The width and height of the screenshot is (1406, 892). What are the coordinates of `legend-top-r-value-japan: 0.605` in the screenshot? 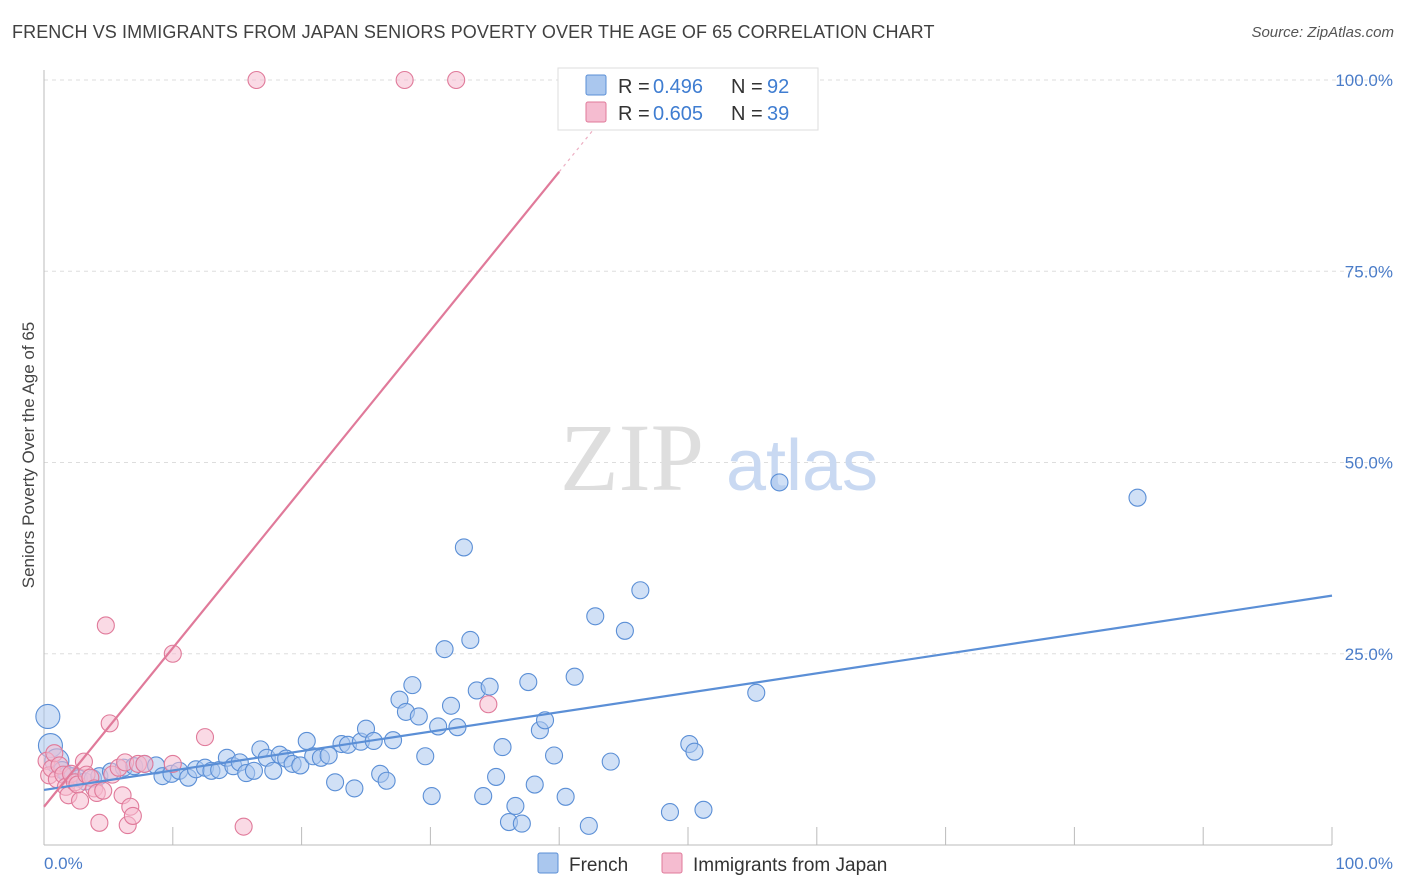 It's located at (678, 114).